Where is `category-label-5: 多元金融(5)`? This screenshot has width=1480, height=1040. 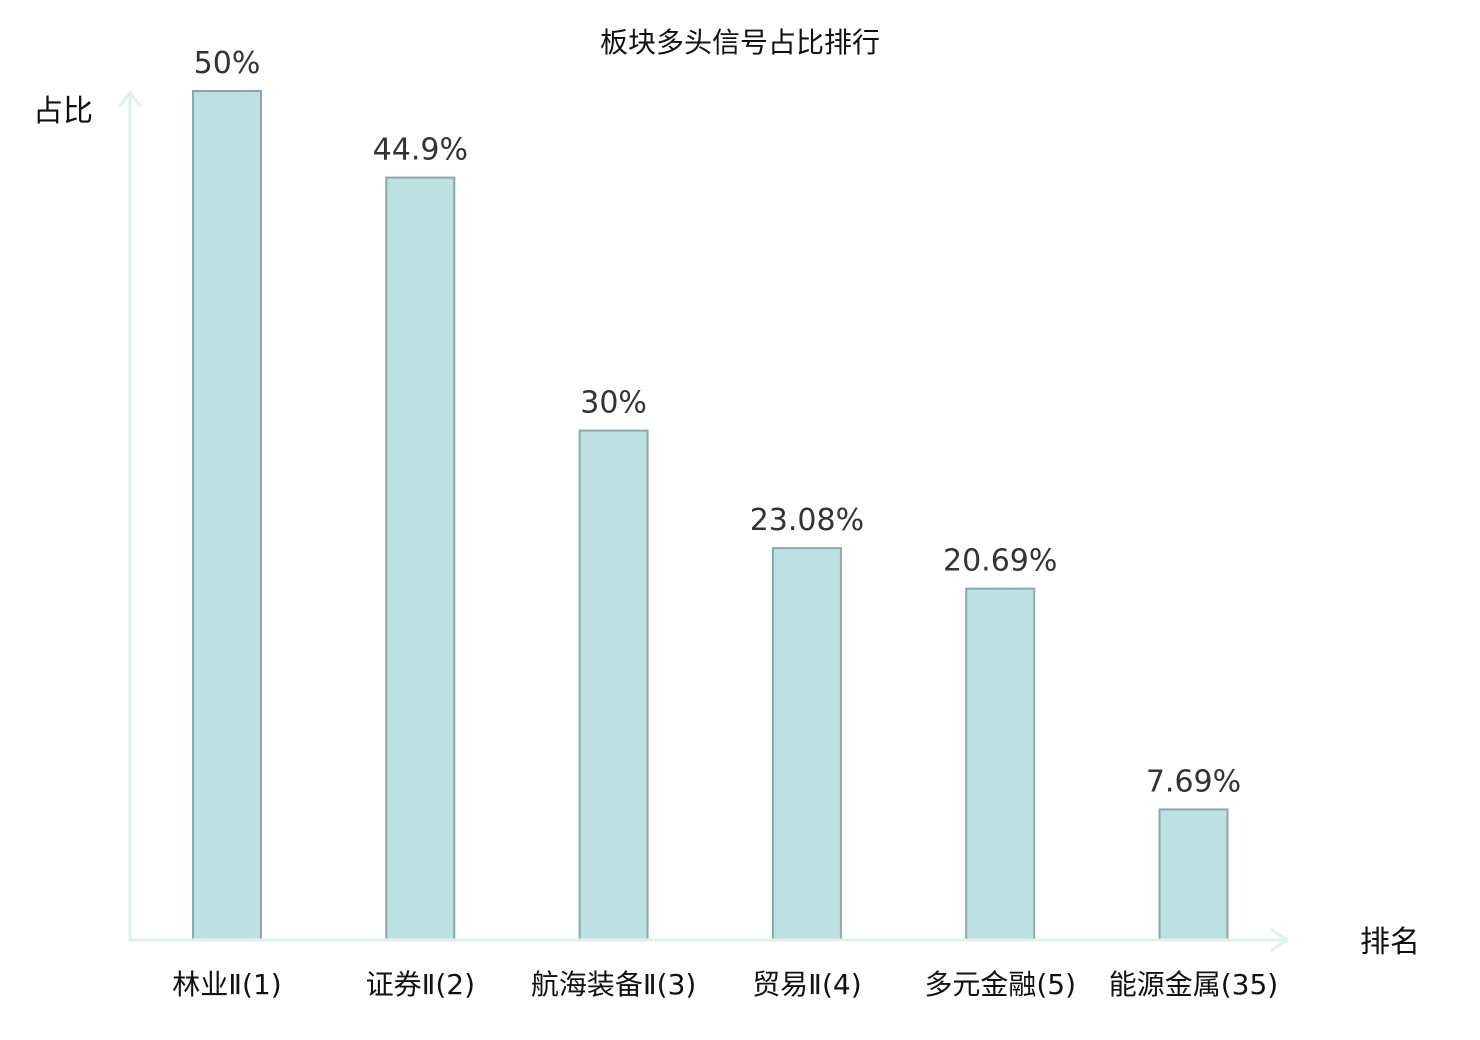 category-label-5: 多元金融(5) is located at coordinates (1000, 984).